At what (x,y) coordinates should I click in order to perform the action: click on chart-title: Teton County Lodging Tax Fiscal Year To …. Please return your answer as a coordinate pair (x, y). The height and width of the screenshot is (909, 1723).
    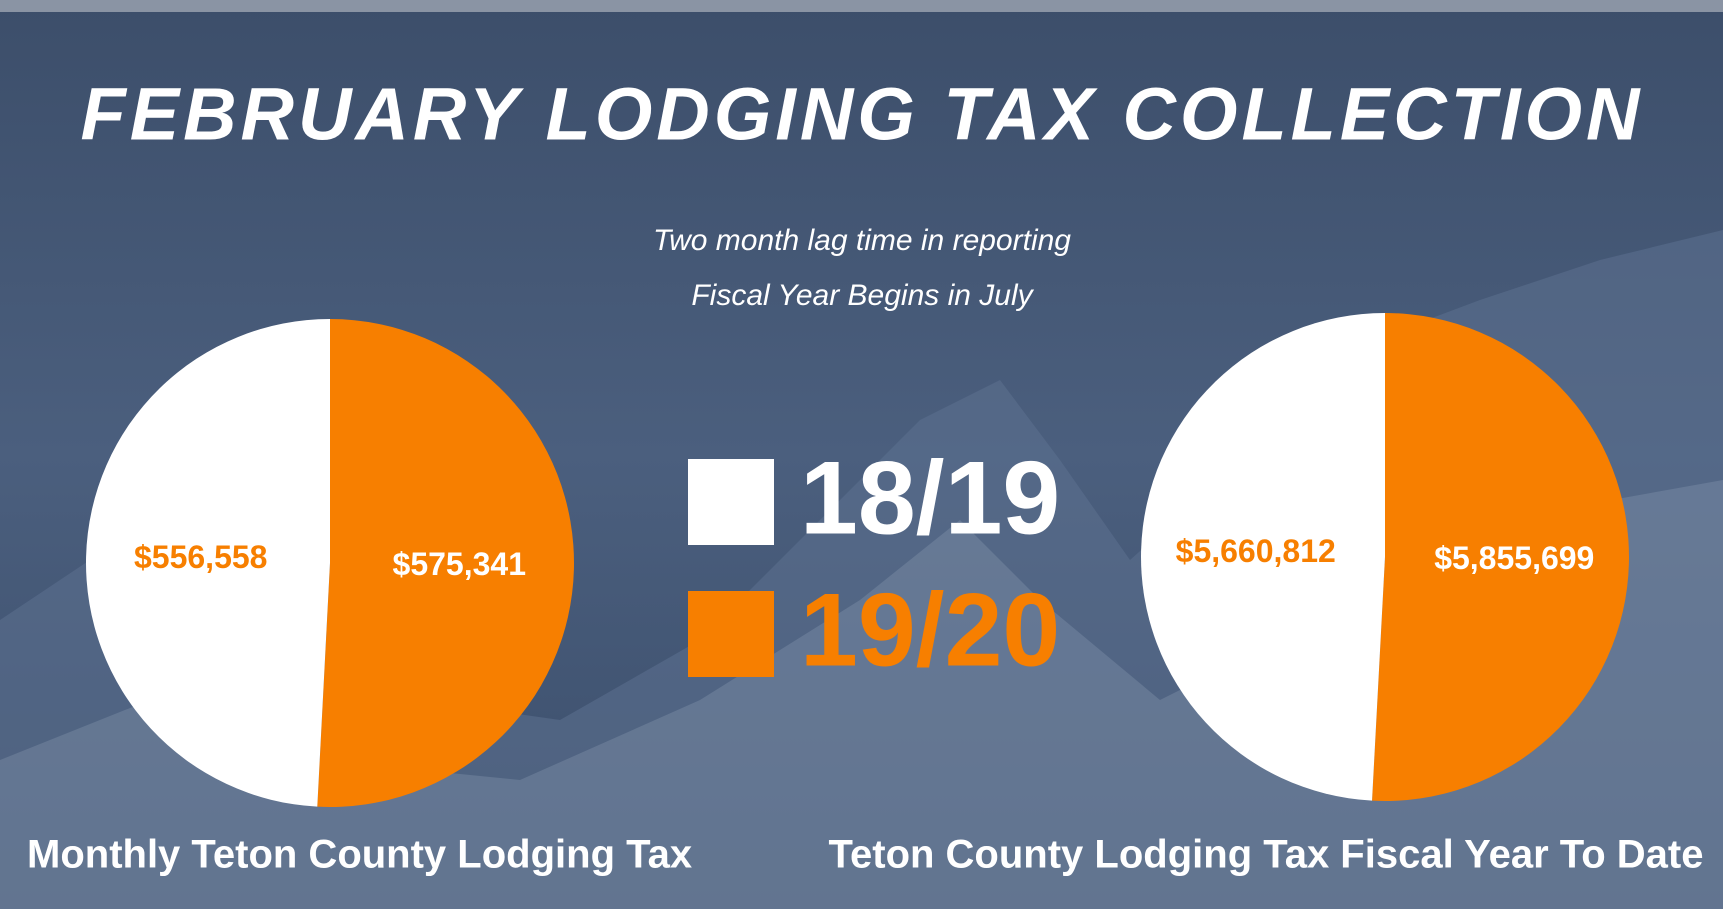
    Looking at the image, I should click on (1266, 855).